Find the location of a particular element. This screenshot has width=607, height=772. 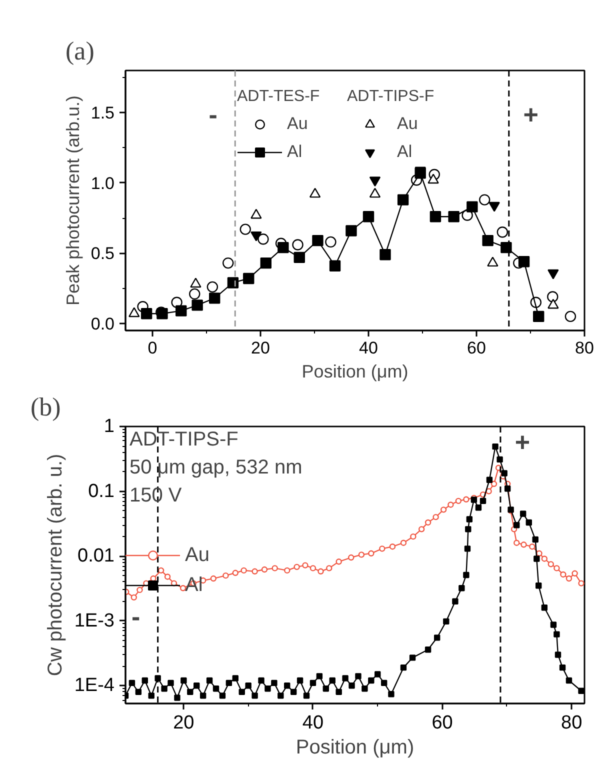

y-tick-label: 1.0 is located at coordinates (102, 183).